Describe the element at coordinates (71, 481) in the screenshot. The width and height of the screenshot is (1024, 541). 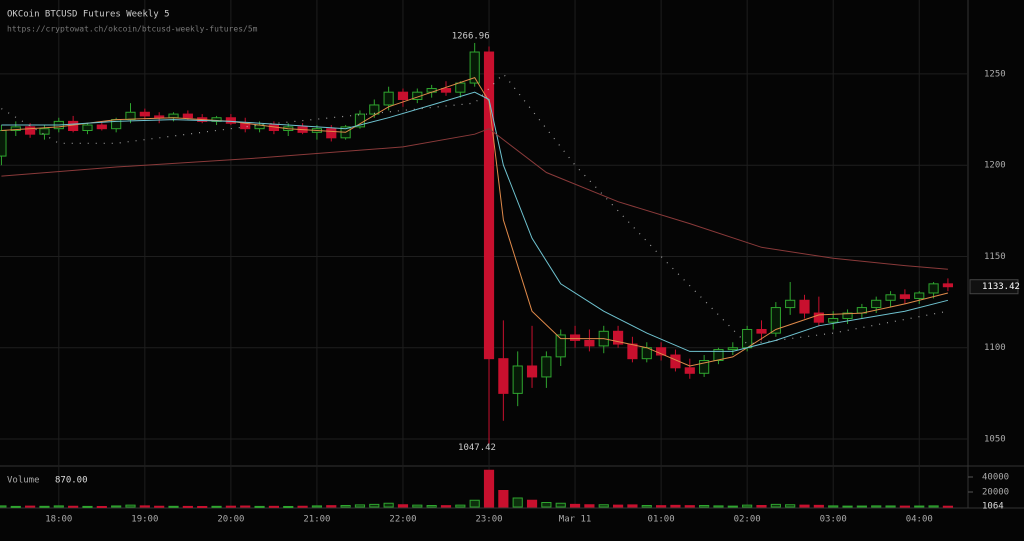
I see `volume-readout: 870.00` at that location.